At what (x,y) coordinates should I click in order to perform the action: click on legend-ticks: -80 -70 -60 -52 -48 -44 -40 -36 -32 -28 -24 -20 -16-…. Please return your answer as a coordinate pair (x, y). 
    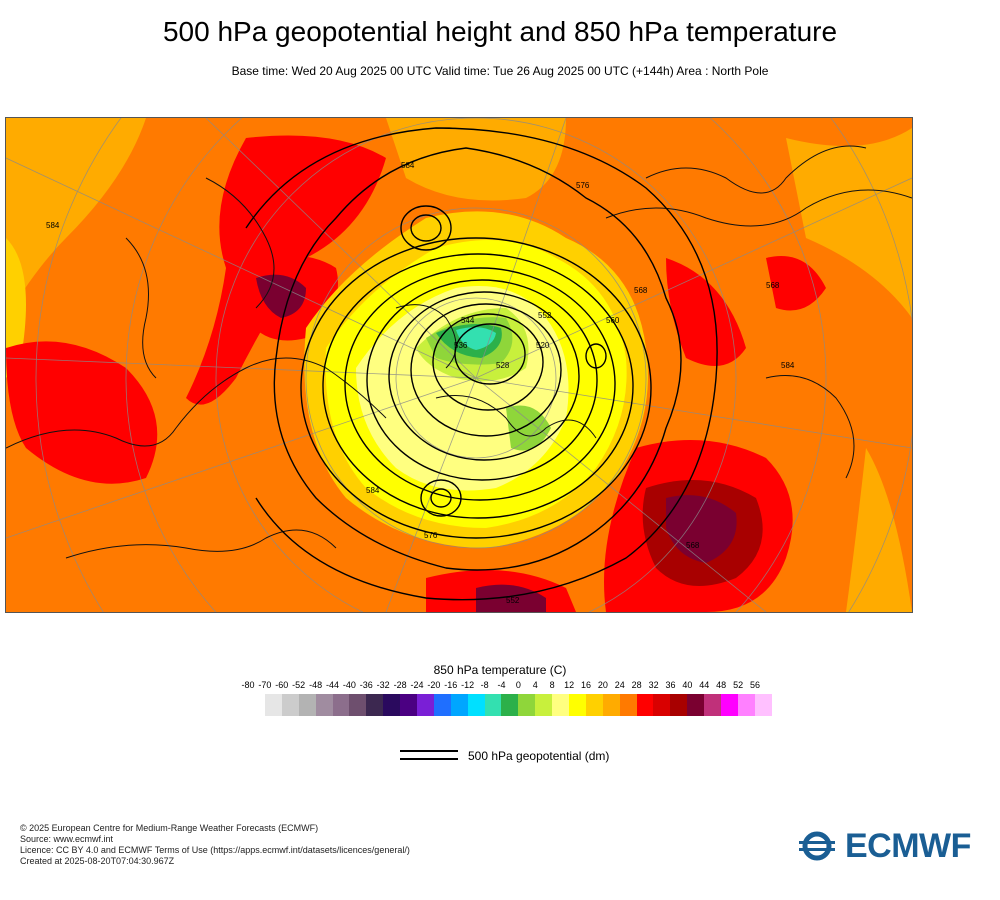
    Looking at the image, I should click on (500, 686).